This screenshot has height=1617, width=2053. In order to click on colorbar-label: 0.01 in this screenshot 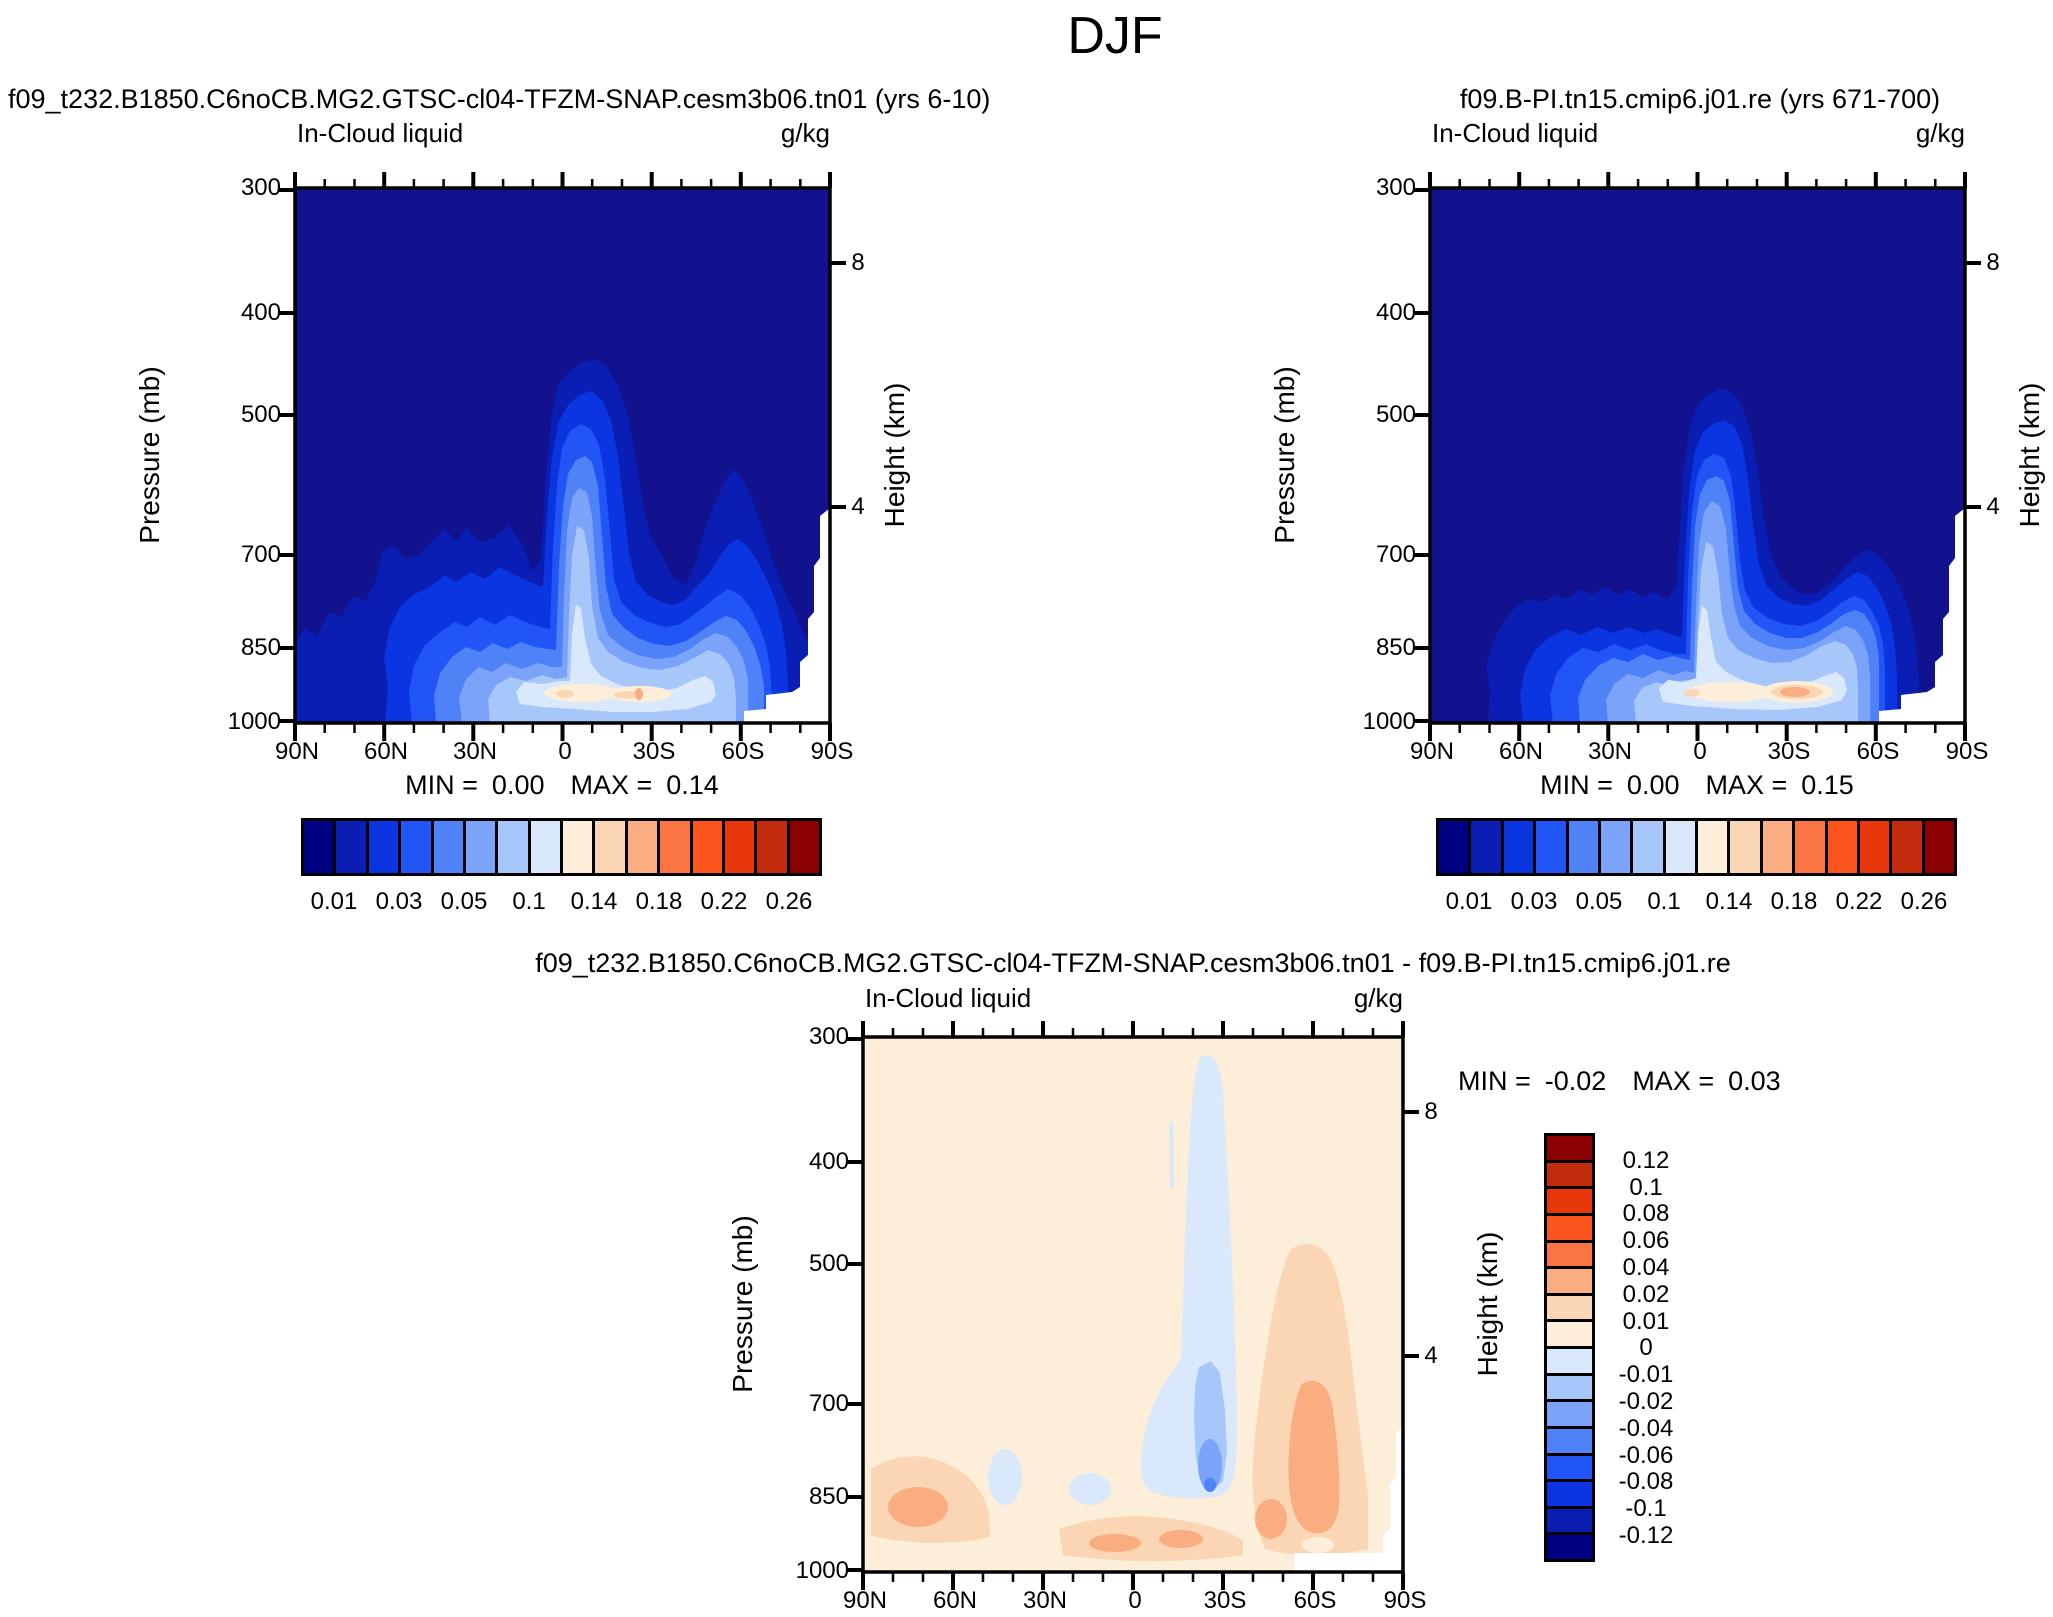, I will do `click(1469, 901)`.